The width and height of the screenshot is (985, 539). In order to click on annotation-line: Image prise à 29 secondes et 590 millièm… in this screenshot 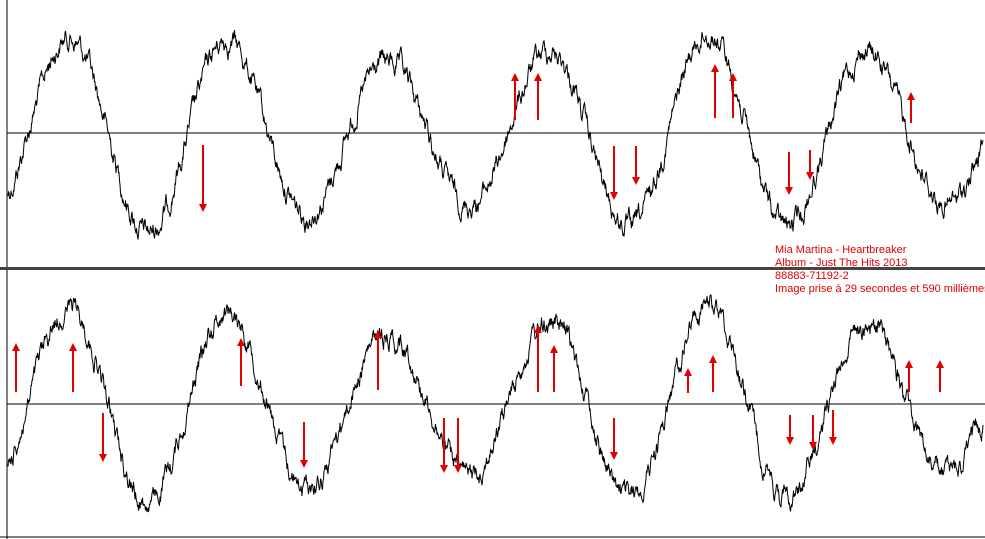, I will do `click(880, 289)`.